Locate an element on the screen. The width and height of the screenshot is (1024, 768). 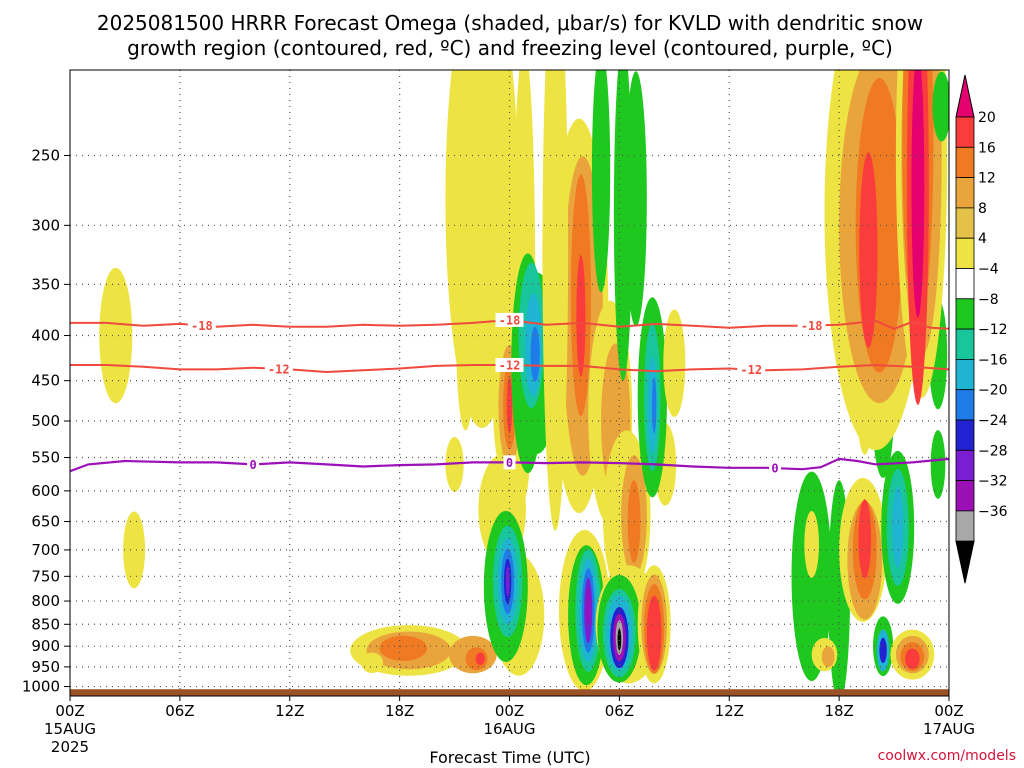
y-tick-label: 300 is located at coordinates (45, 225).